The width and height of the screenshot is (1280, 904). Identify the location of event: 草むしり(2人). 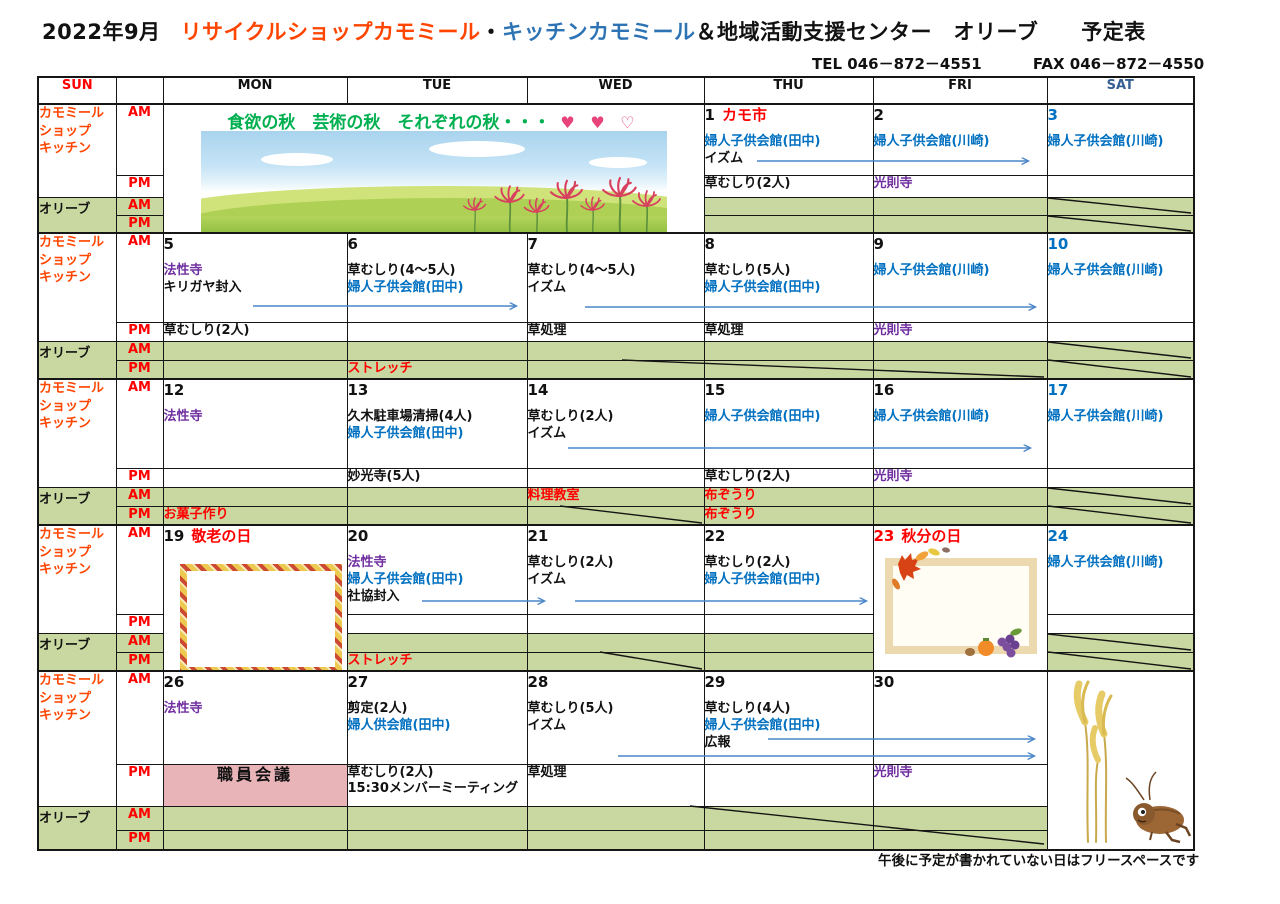
(390, 772).